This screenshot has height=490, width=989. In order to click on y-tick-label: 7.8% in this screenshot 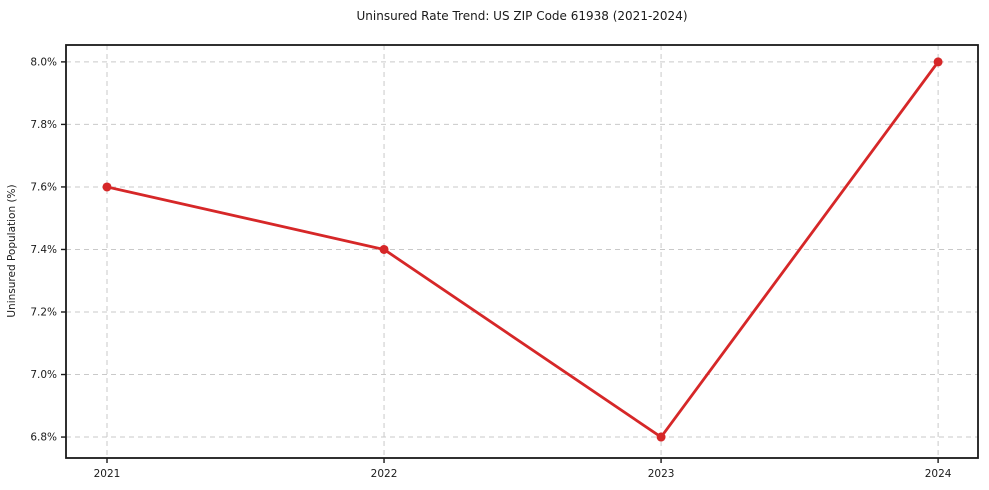, I will do `click(43, 125)`.